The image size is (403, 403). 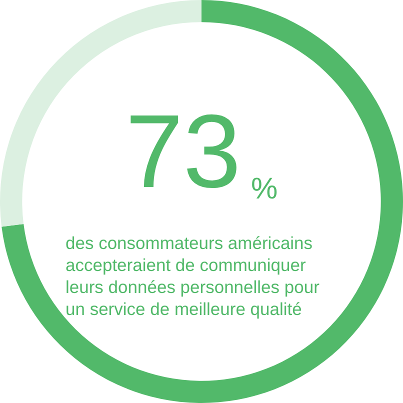 I want to click on data-label: 73%, so click(x=201, y=152).